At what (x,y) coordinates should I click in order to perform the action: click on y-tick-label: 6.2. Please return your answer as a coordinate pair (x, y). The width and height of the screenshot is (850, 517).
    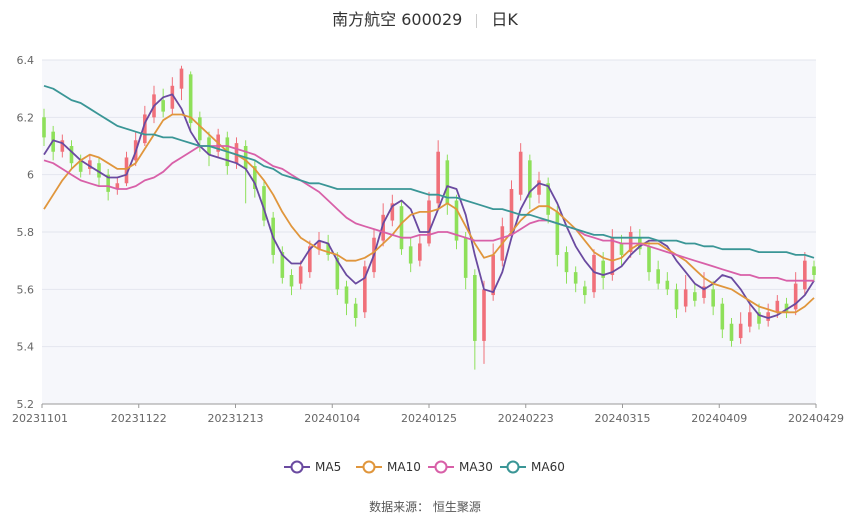
    Looking at the image, I should click on (26, 117).